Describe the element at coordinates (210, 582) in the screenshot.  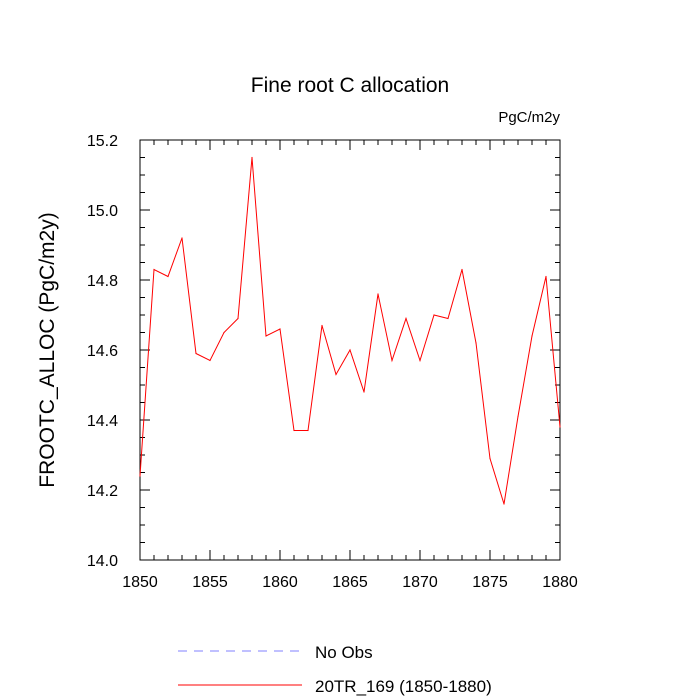
I see `x-tick-label: 1855` at that location.